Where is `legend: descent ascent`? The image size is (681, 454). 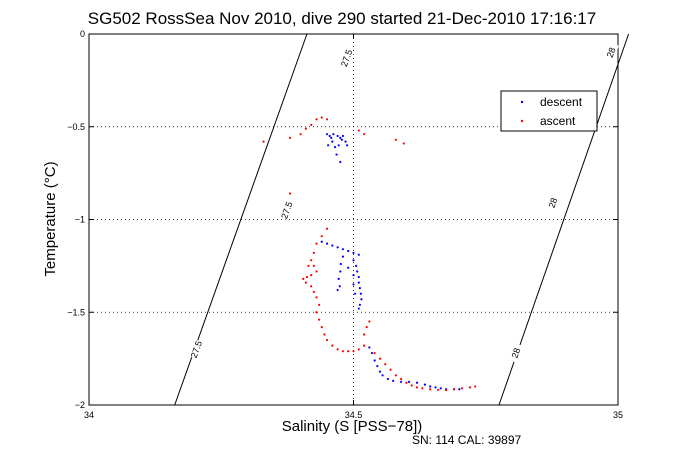 legend: descent ascent is located at coordinates (549, 111).